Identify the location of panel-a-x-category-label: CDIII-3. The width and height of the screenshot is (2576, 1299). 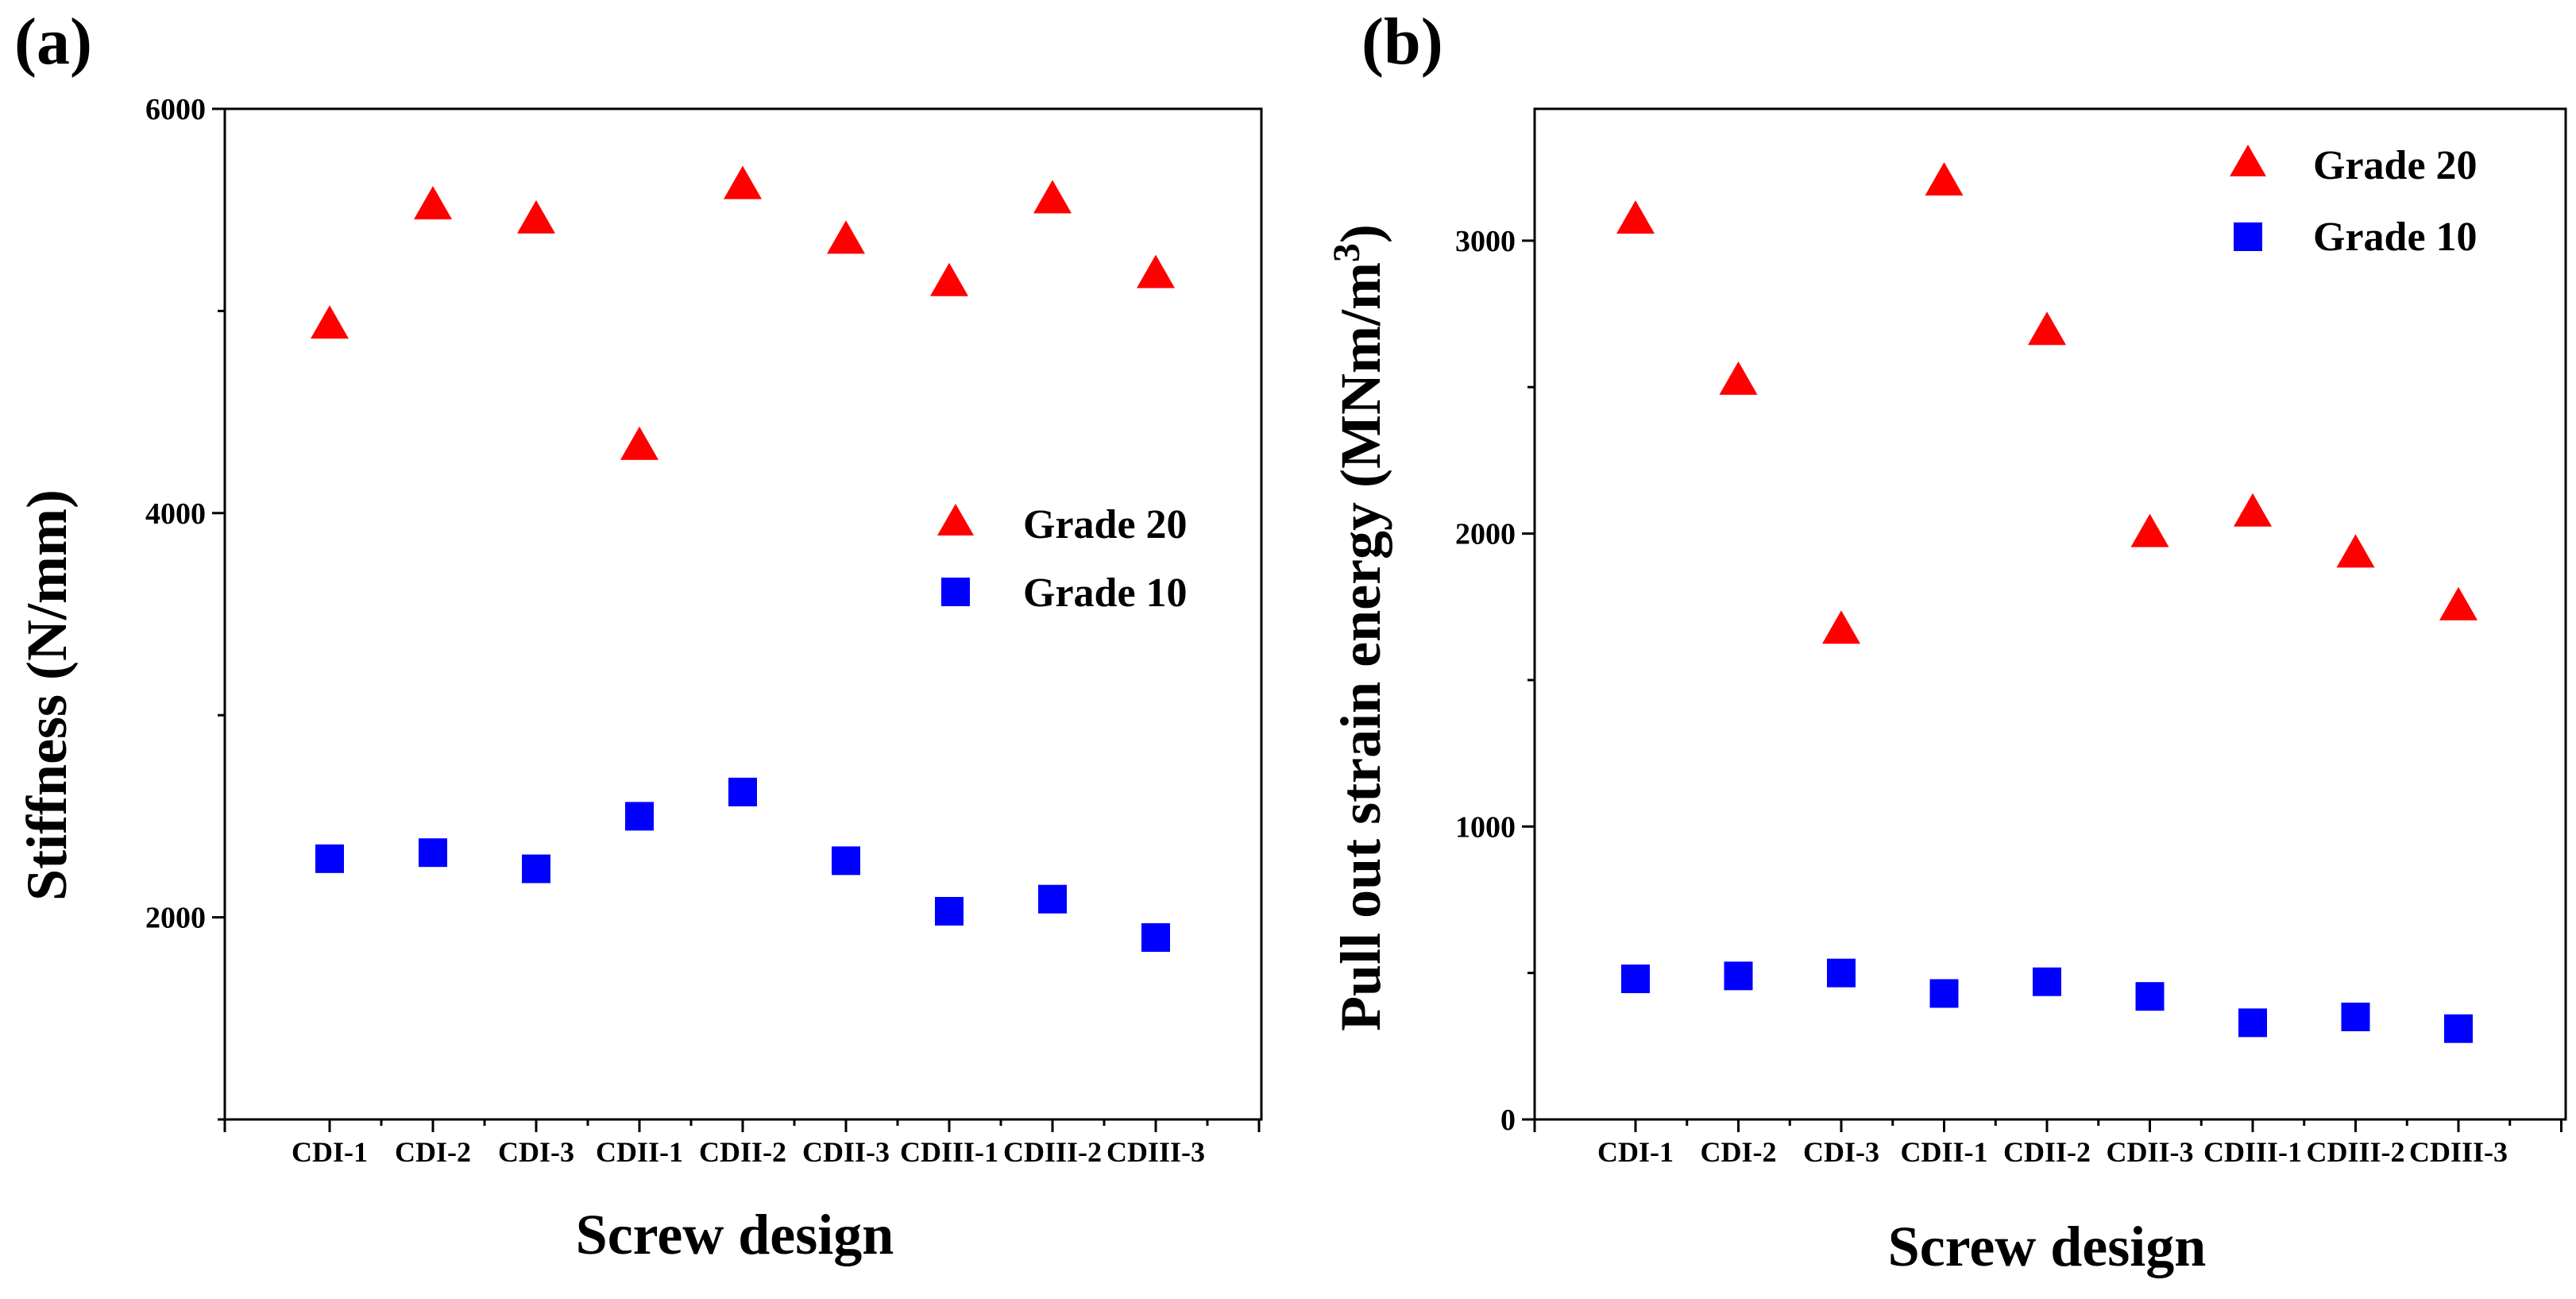
(1155, 1152).